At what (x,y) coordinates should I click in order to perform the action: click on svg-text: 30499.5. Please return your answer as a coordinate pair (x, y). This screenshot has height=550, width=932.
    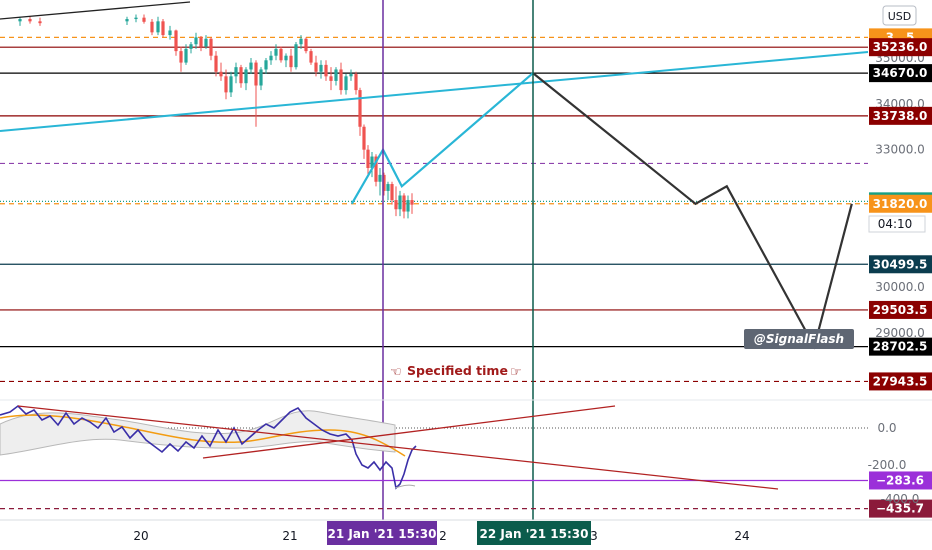
    Looking at the image, I should click on (900, 264).